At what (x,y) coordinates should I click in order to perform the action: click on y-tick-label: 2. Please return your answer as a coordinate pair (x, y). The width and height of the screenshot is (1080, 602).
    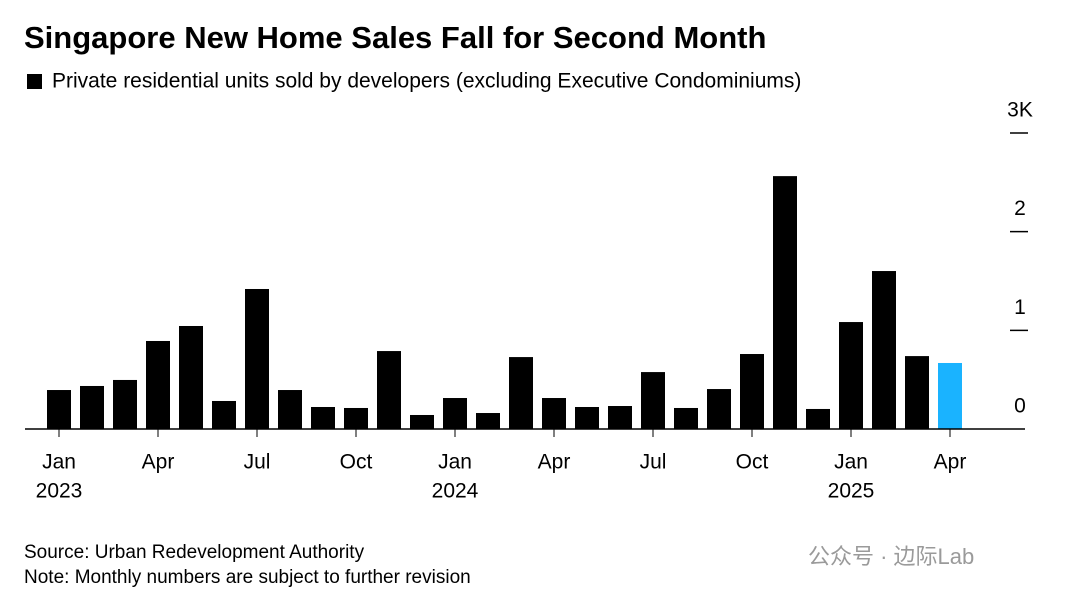
    Looking at the image, I should click on (1020, 208).